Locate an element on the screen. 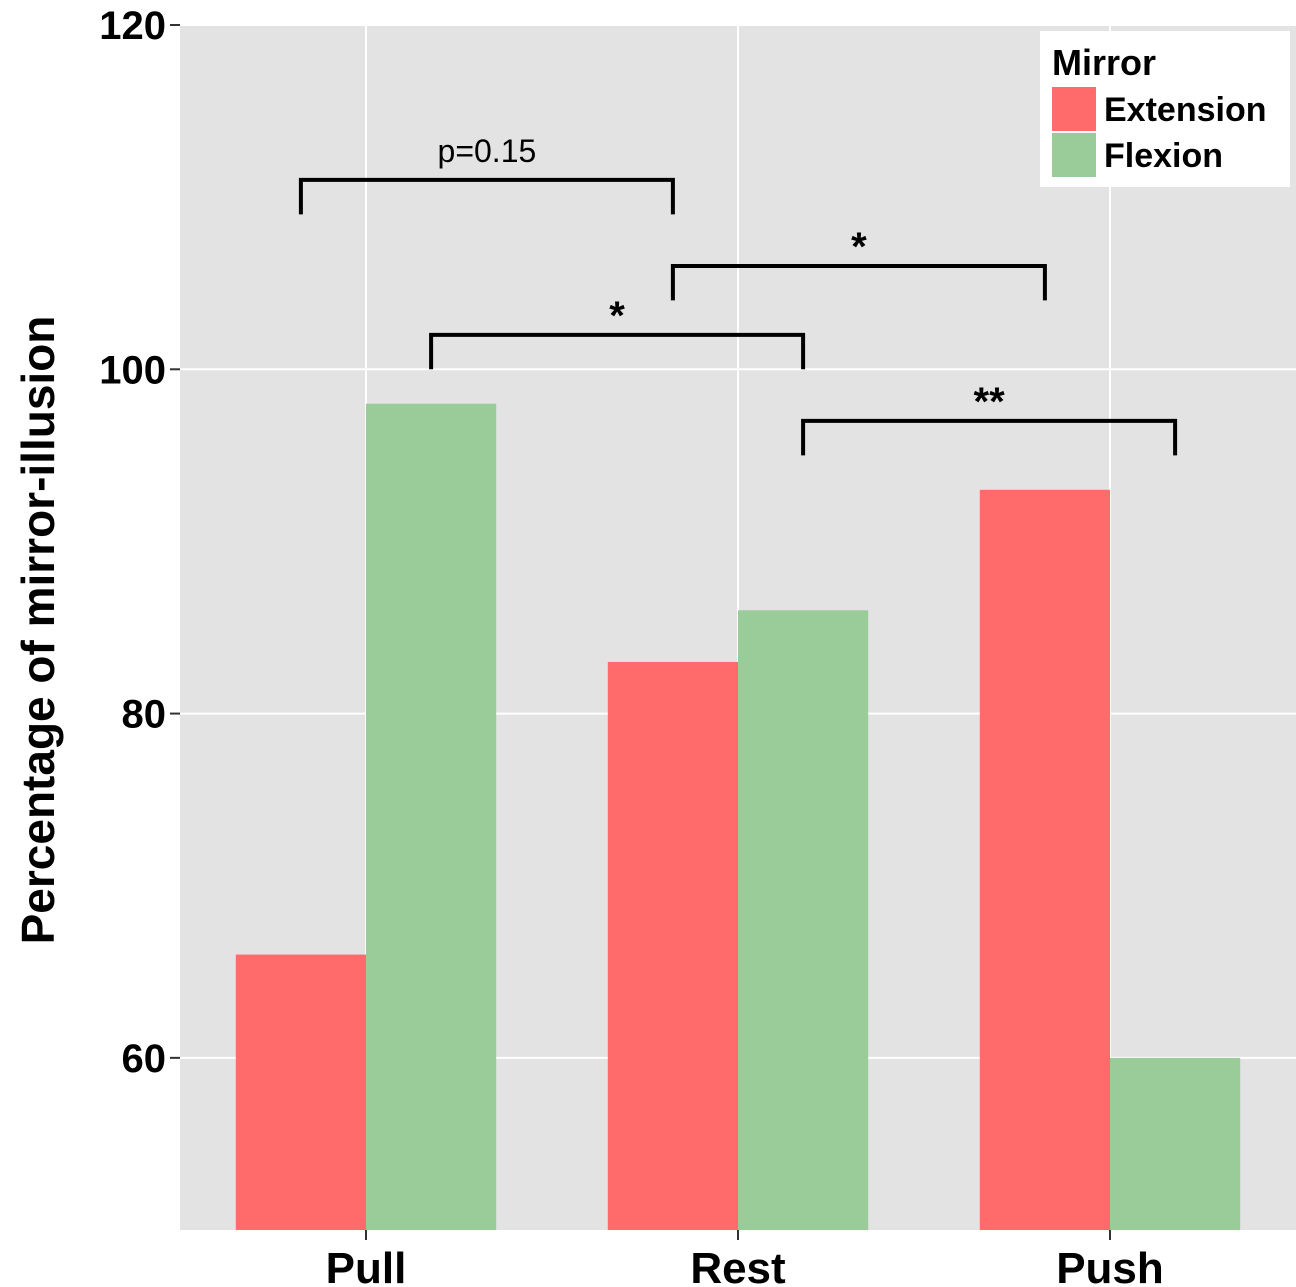 Image resolution: width=1296 pixels, height=1287 pixels. legend-label: Flexion is located at coordinates (1163, 156).